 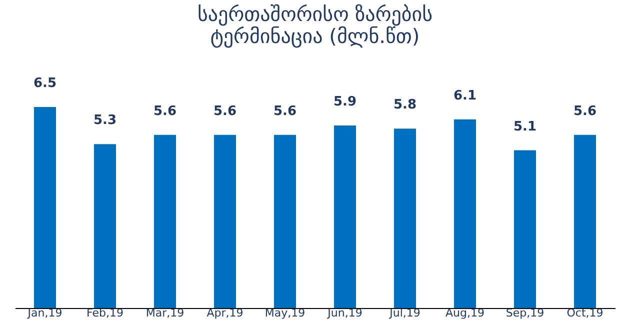 What do you see at coordinates (525, 126) in the screenshot?
I see `data-label: 5.1` at bounding box center [525, 126].